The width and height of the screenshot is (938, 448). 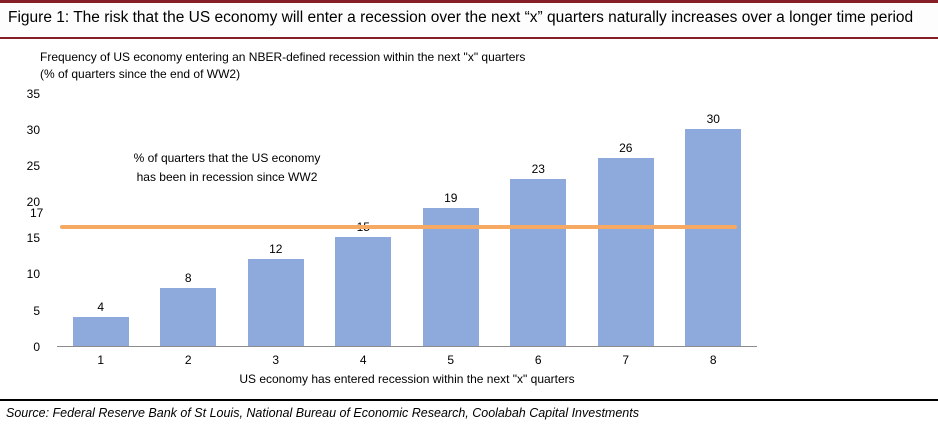 What do you see at coordinates (538, 169) in the screenshot?
I see `bar-value-label: 23` at bounding box center [538, 169].